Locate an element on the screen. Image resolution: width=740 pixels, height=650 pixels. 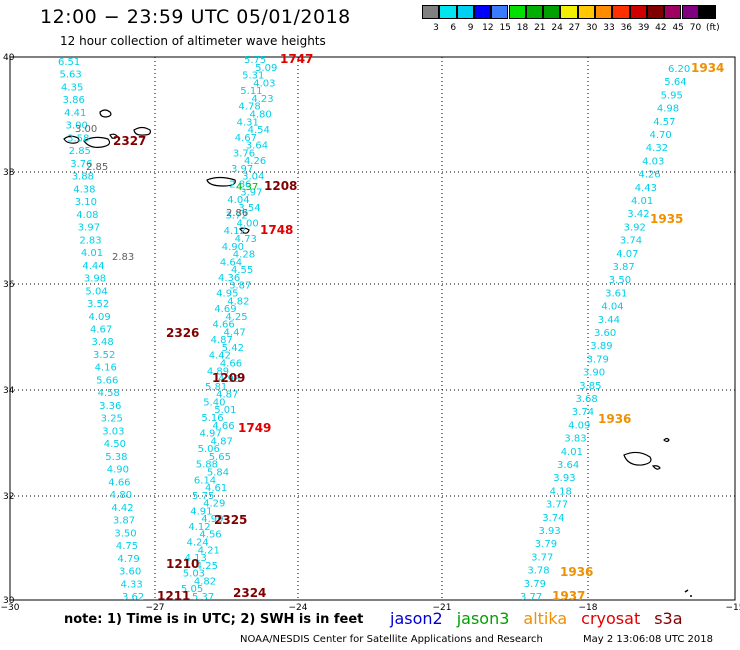
legend-label: 21 is located at coordinates (540, 28).